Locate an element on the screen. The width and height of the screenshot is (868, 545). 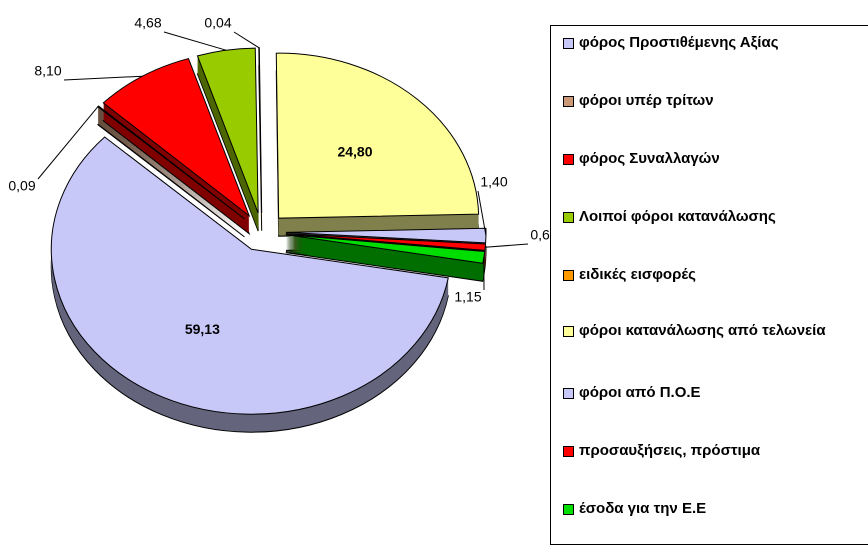
legend-item: φόρος Προστιθέμενης Αξίας is located at coordinates (696, 43).